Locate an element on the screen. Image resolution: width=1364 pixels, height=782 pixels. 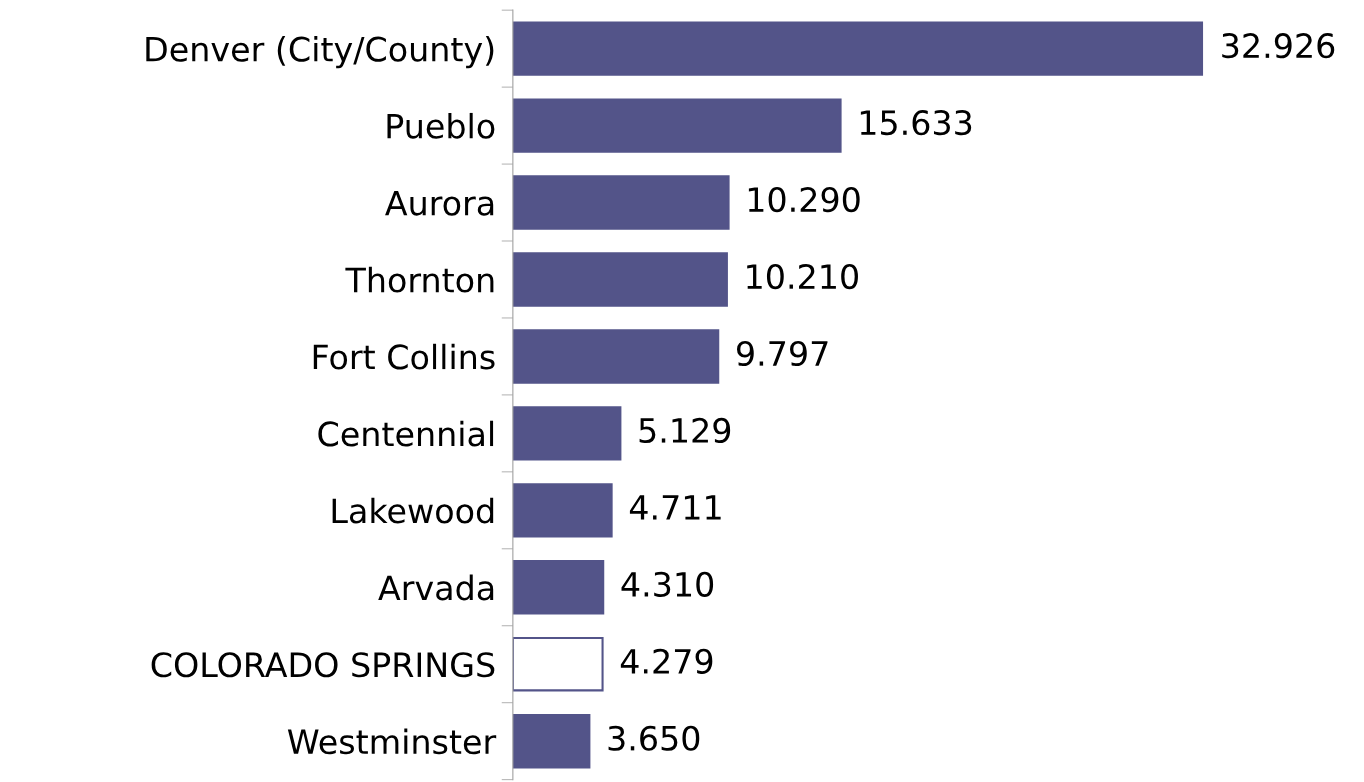
data-label: 4.711 is located at coordinates (675, 507).